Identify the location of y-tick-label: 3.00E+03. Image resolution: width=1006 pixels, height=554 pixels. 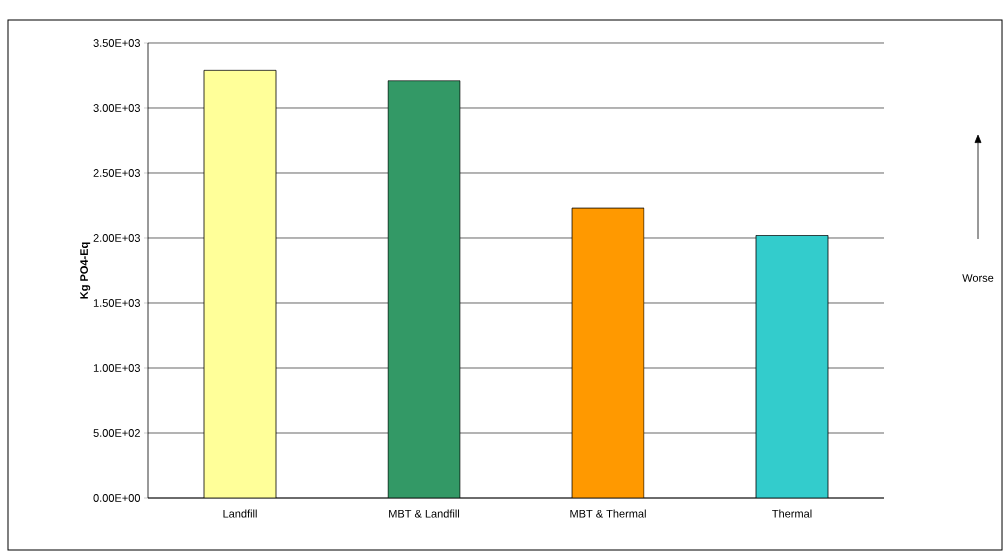
(116, 108).